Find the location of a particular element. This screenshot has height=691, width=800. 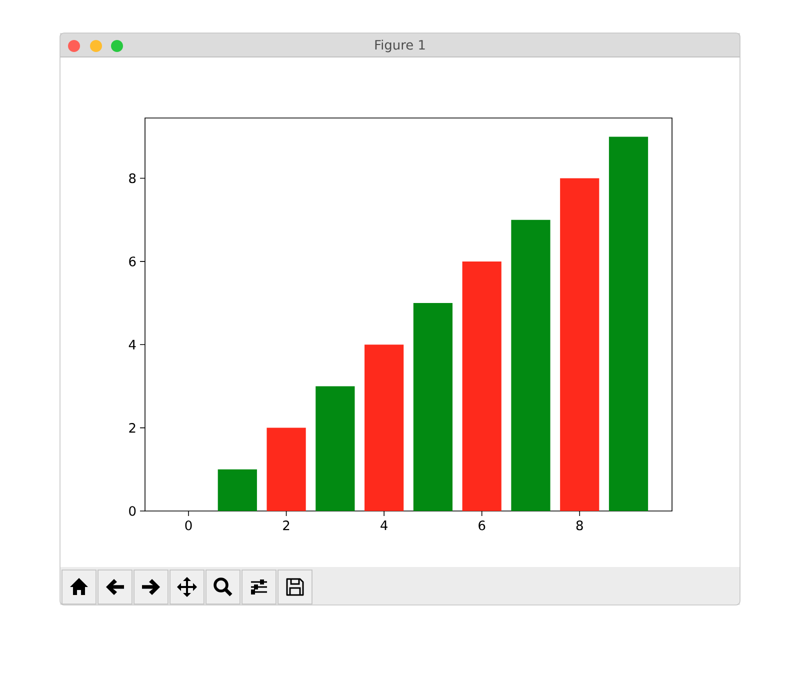

x-tick-label: 0 is located at coordinates (188, 525).